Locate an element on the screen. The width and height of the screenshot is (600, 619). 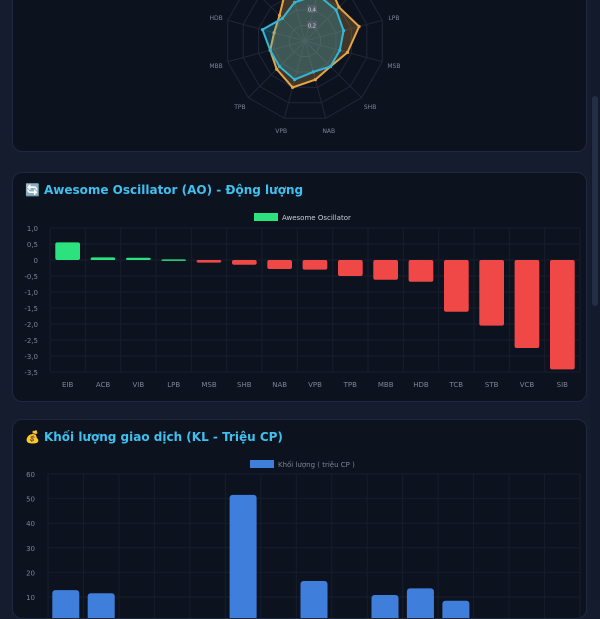
ao-x-tick: NAB is located at coordinates (279, 385).